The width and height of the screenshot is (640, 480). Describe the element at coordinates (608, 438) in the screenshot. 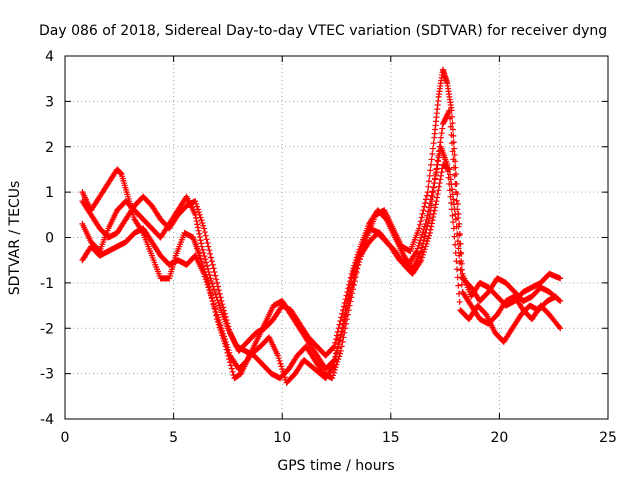

I see `x-tick-label: 25` at that location.